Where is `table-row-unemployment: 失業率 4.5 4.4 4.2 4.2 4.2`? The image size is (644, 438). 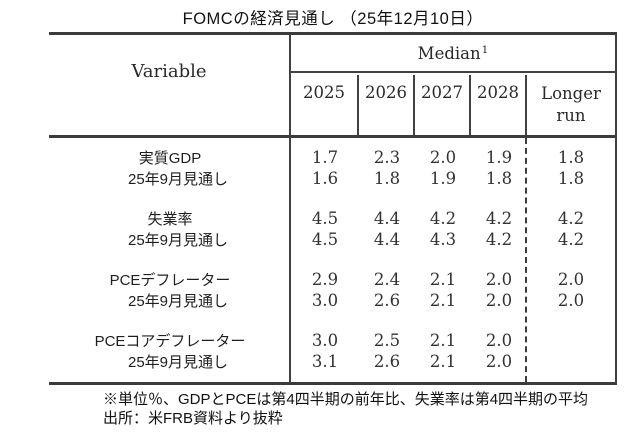
table-row-unemployment: 失業率 4.5 4.4 4.2 4.2 4.2 is located at coordinates (332, 218).